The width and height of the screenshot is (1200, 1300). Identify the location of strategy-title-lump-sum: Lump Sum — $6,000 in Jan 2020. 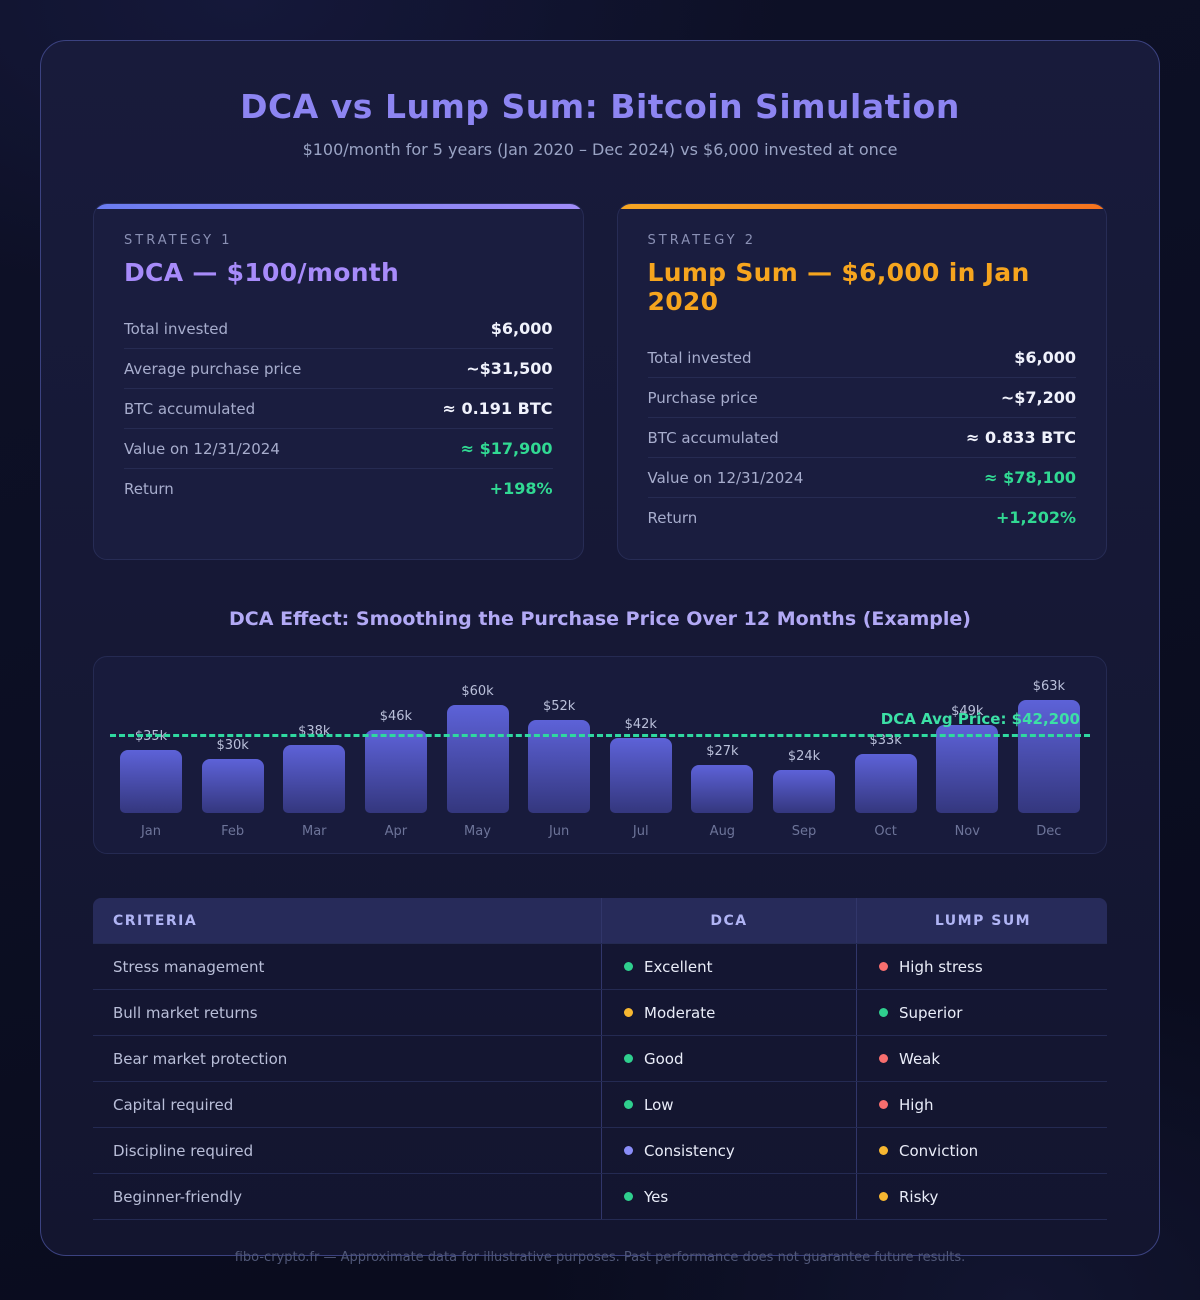
(838, 287).